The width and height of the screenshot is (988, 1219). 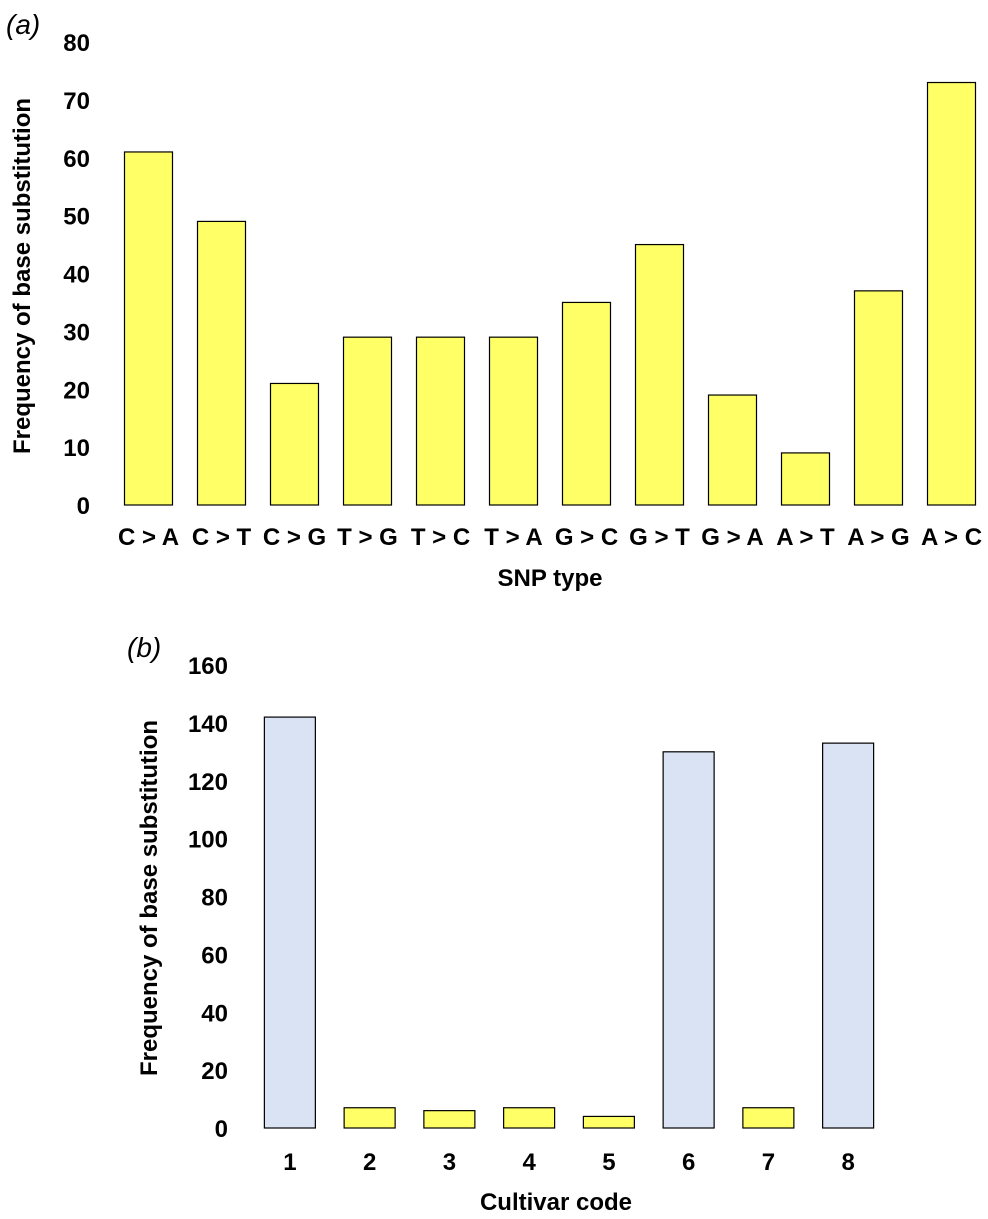 What do you see at coordinates (149, 898) in the screenshot?
I see `panel-b-y-axis-title: Frequency of base substitution` at bounding box center [149, 898].